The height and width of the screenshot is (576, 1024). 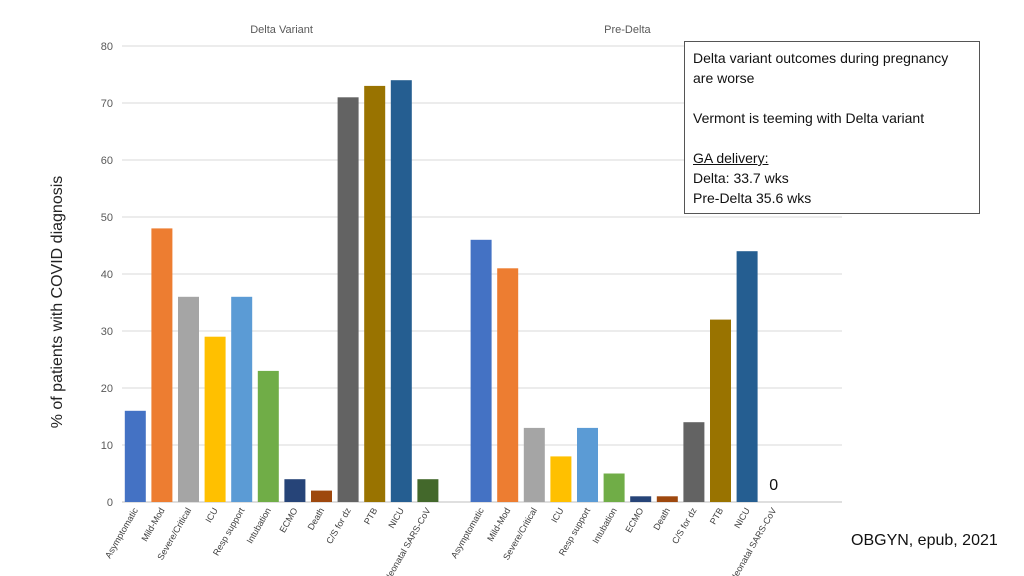 I want to click on y-tick-label: 60, so click(x=107, y=161).